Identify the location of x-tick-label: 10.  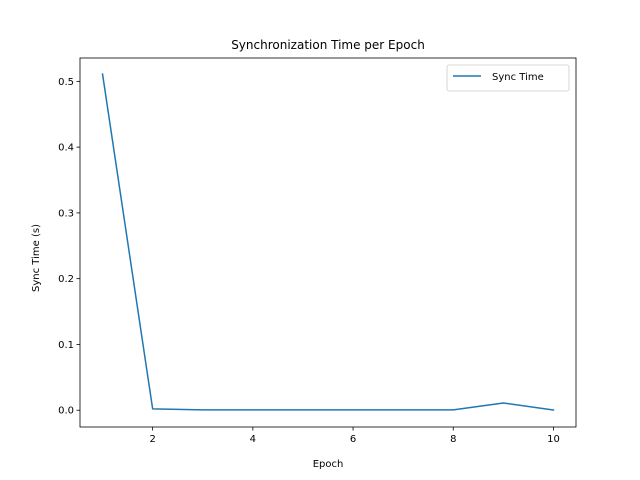
(553, 439).